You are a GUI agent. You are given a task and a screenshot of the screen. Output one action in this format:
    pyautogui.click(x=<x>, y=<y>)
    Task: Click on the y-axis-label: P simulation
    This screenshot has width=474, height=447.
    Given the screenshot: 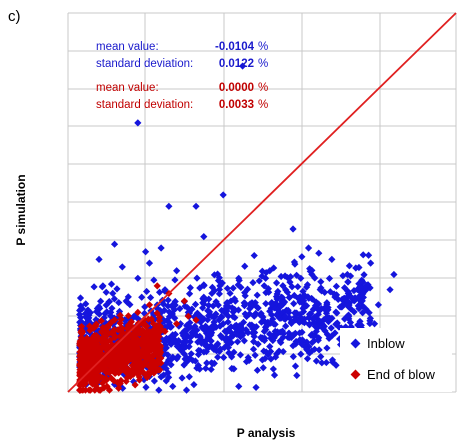 What is the action you would take?
    pyautogui.click(x=21, y=210)
    